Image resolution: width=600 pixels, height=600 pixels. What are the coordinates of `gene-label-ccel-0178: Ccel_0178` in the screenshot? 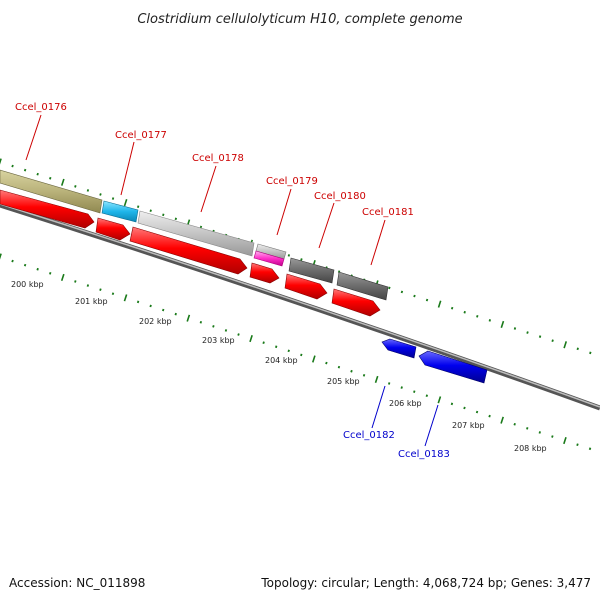 It's located at (218, 158).